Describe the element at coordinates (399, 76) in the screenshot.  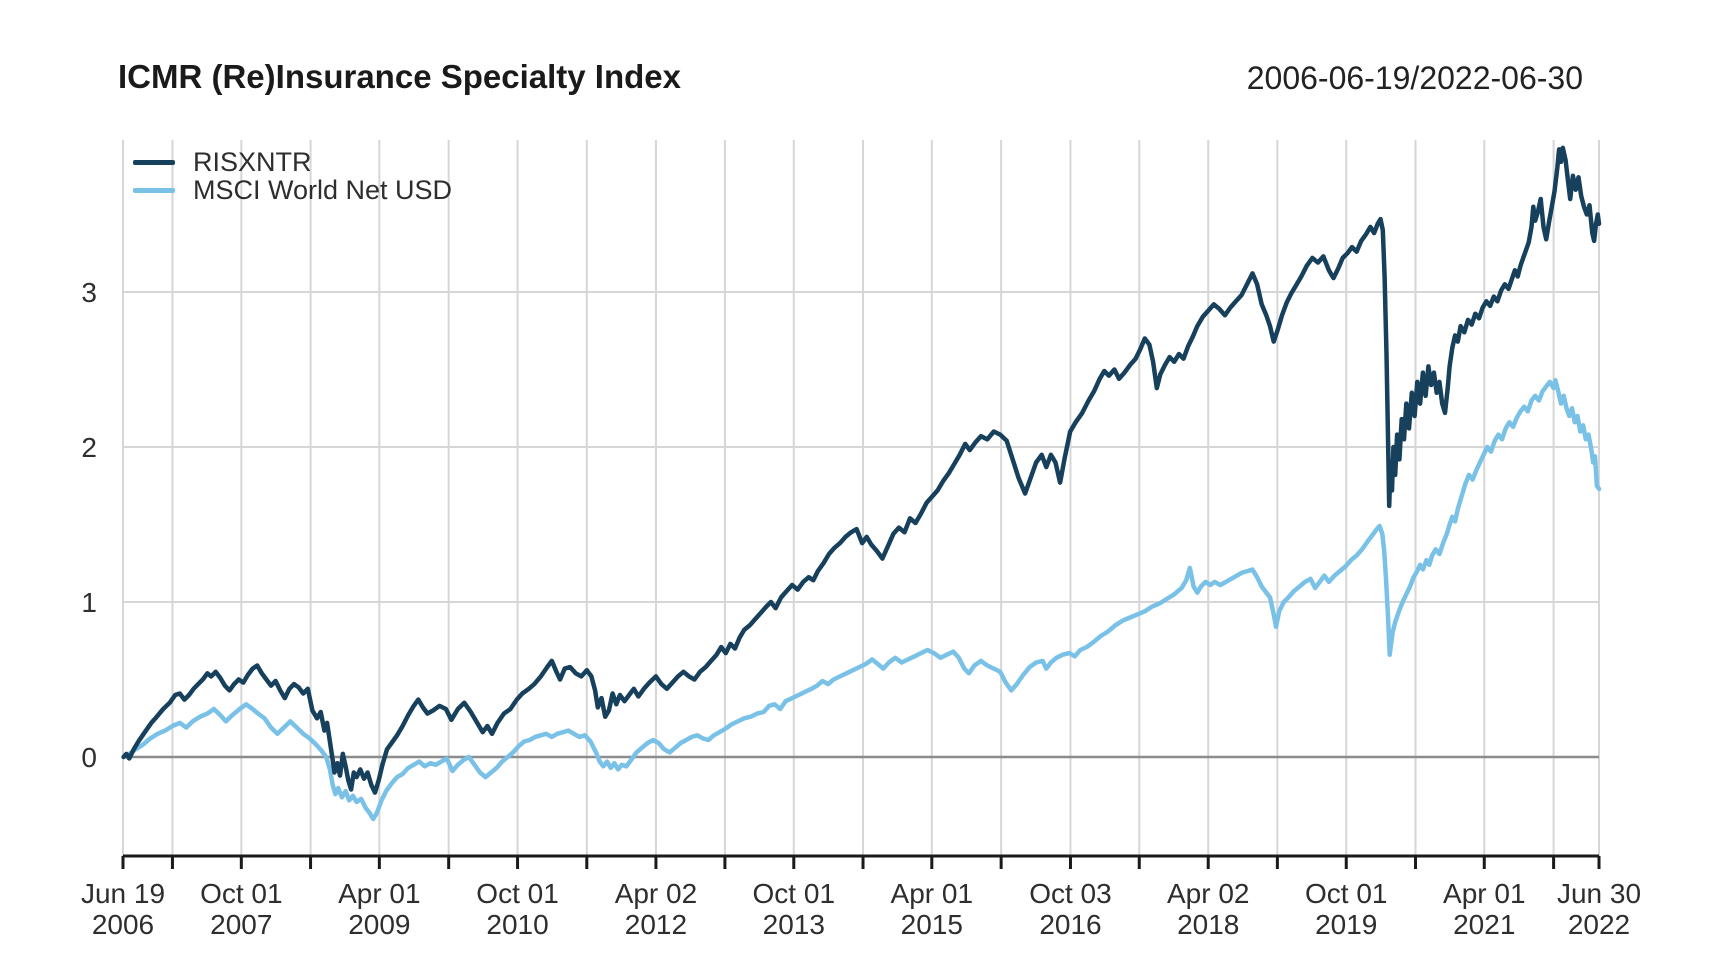
I see `chart-title: ICMR (Re)Insurance Specialty Index` at that location.